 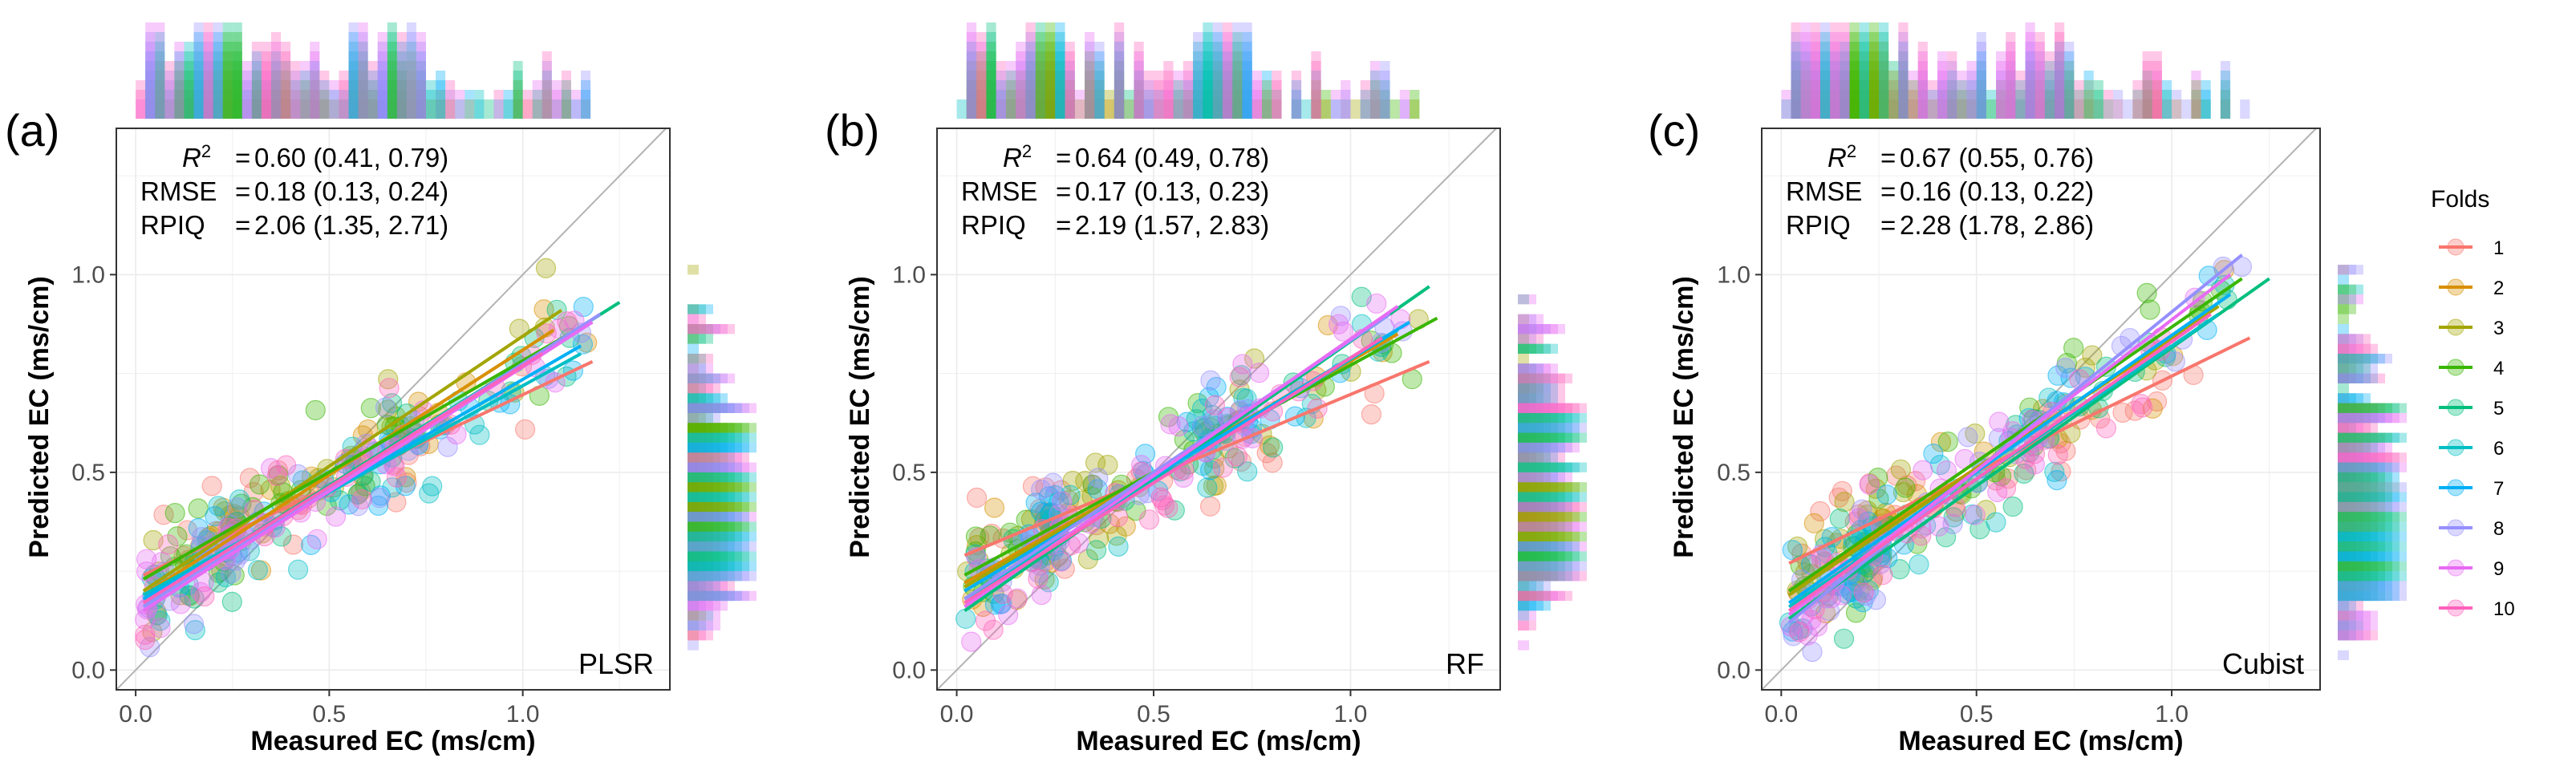 I want to click on legend-label-1: 1, so click(x=2498, y=248).